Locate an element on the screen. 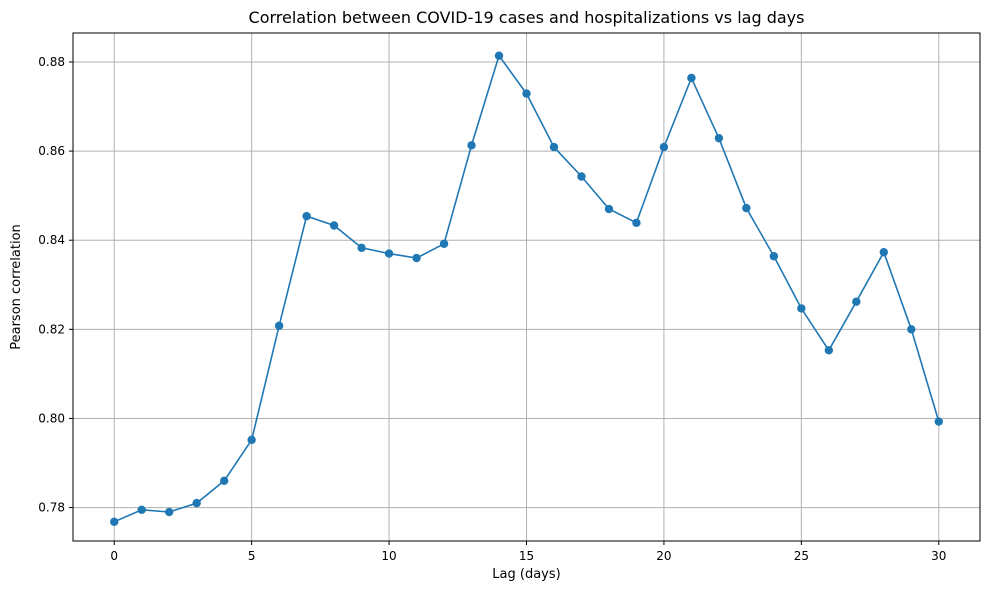 The image size is (990, 590). y-tick-label: 0.80 is located at coordinates (51, 418).